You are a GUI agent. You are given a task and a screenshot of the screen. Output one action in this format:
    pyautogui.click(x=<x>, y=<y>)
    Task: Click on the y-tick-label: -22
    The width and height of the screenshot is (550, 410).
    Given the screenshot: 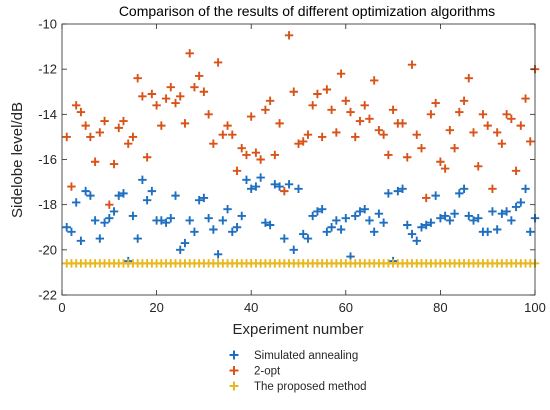 What is the action you would take?
    pyautogui.click(x=47, y=295)
    